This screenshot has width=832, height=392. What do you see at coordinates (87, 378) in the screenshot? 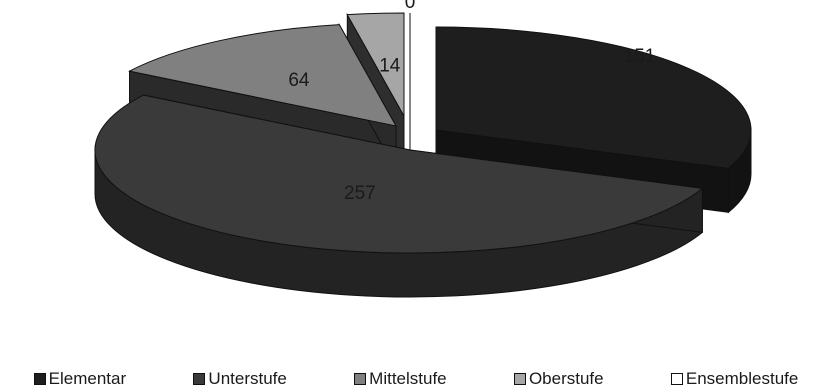
I see `legend-label-elementar: Elementar` at bounding box center [87, 378].